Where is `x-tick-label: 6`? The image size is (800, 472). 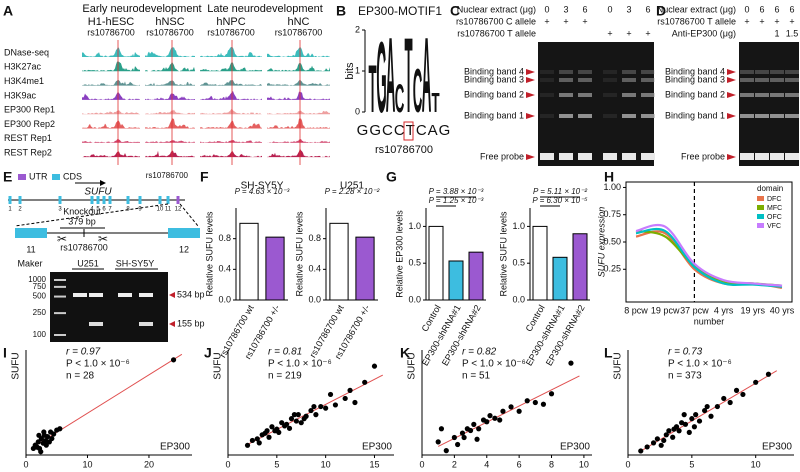 x-tick-label: 6 is located at coordinates (519, 464).